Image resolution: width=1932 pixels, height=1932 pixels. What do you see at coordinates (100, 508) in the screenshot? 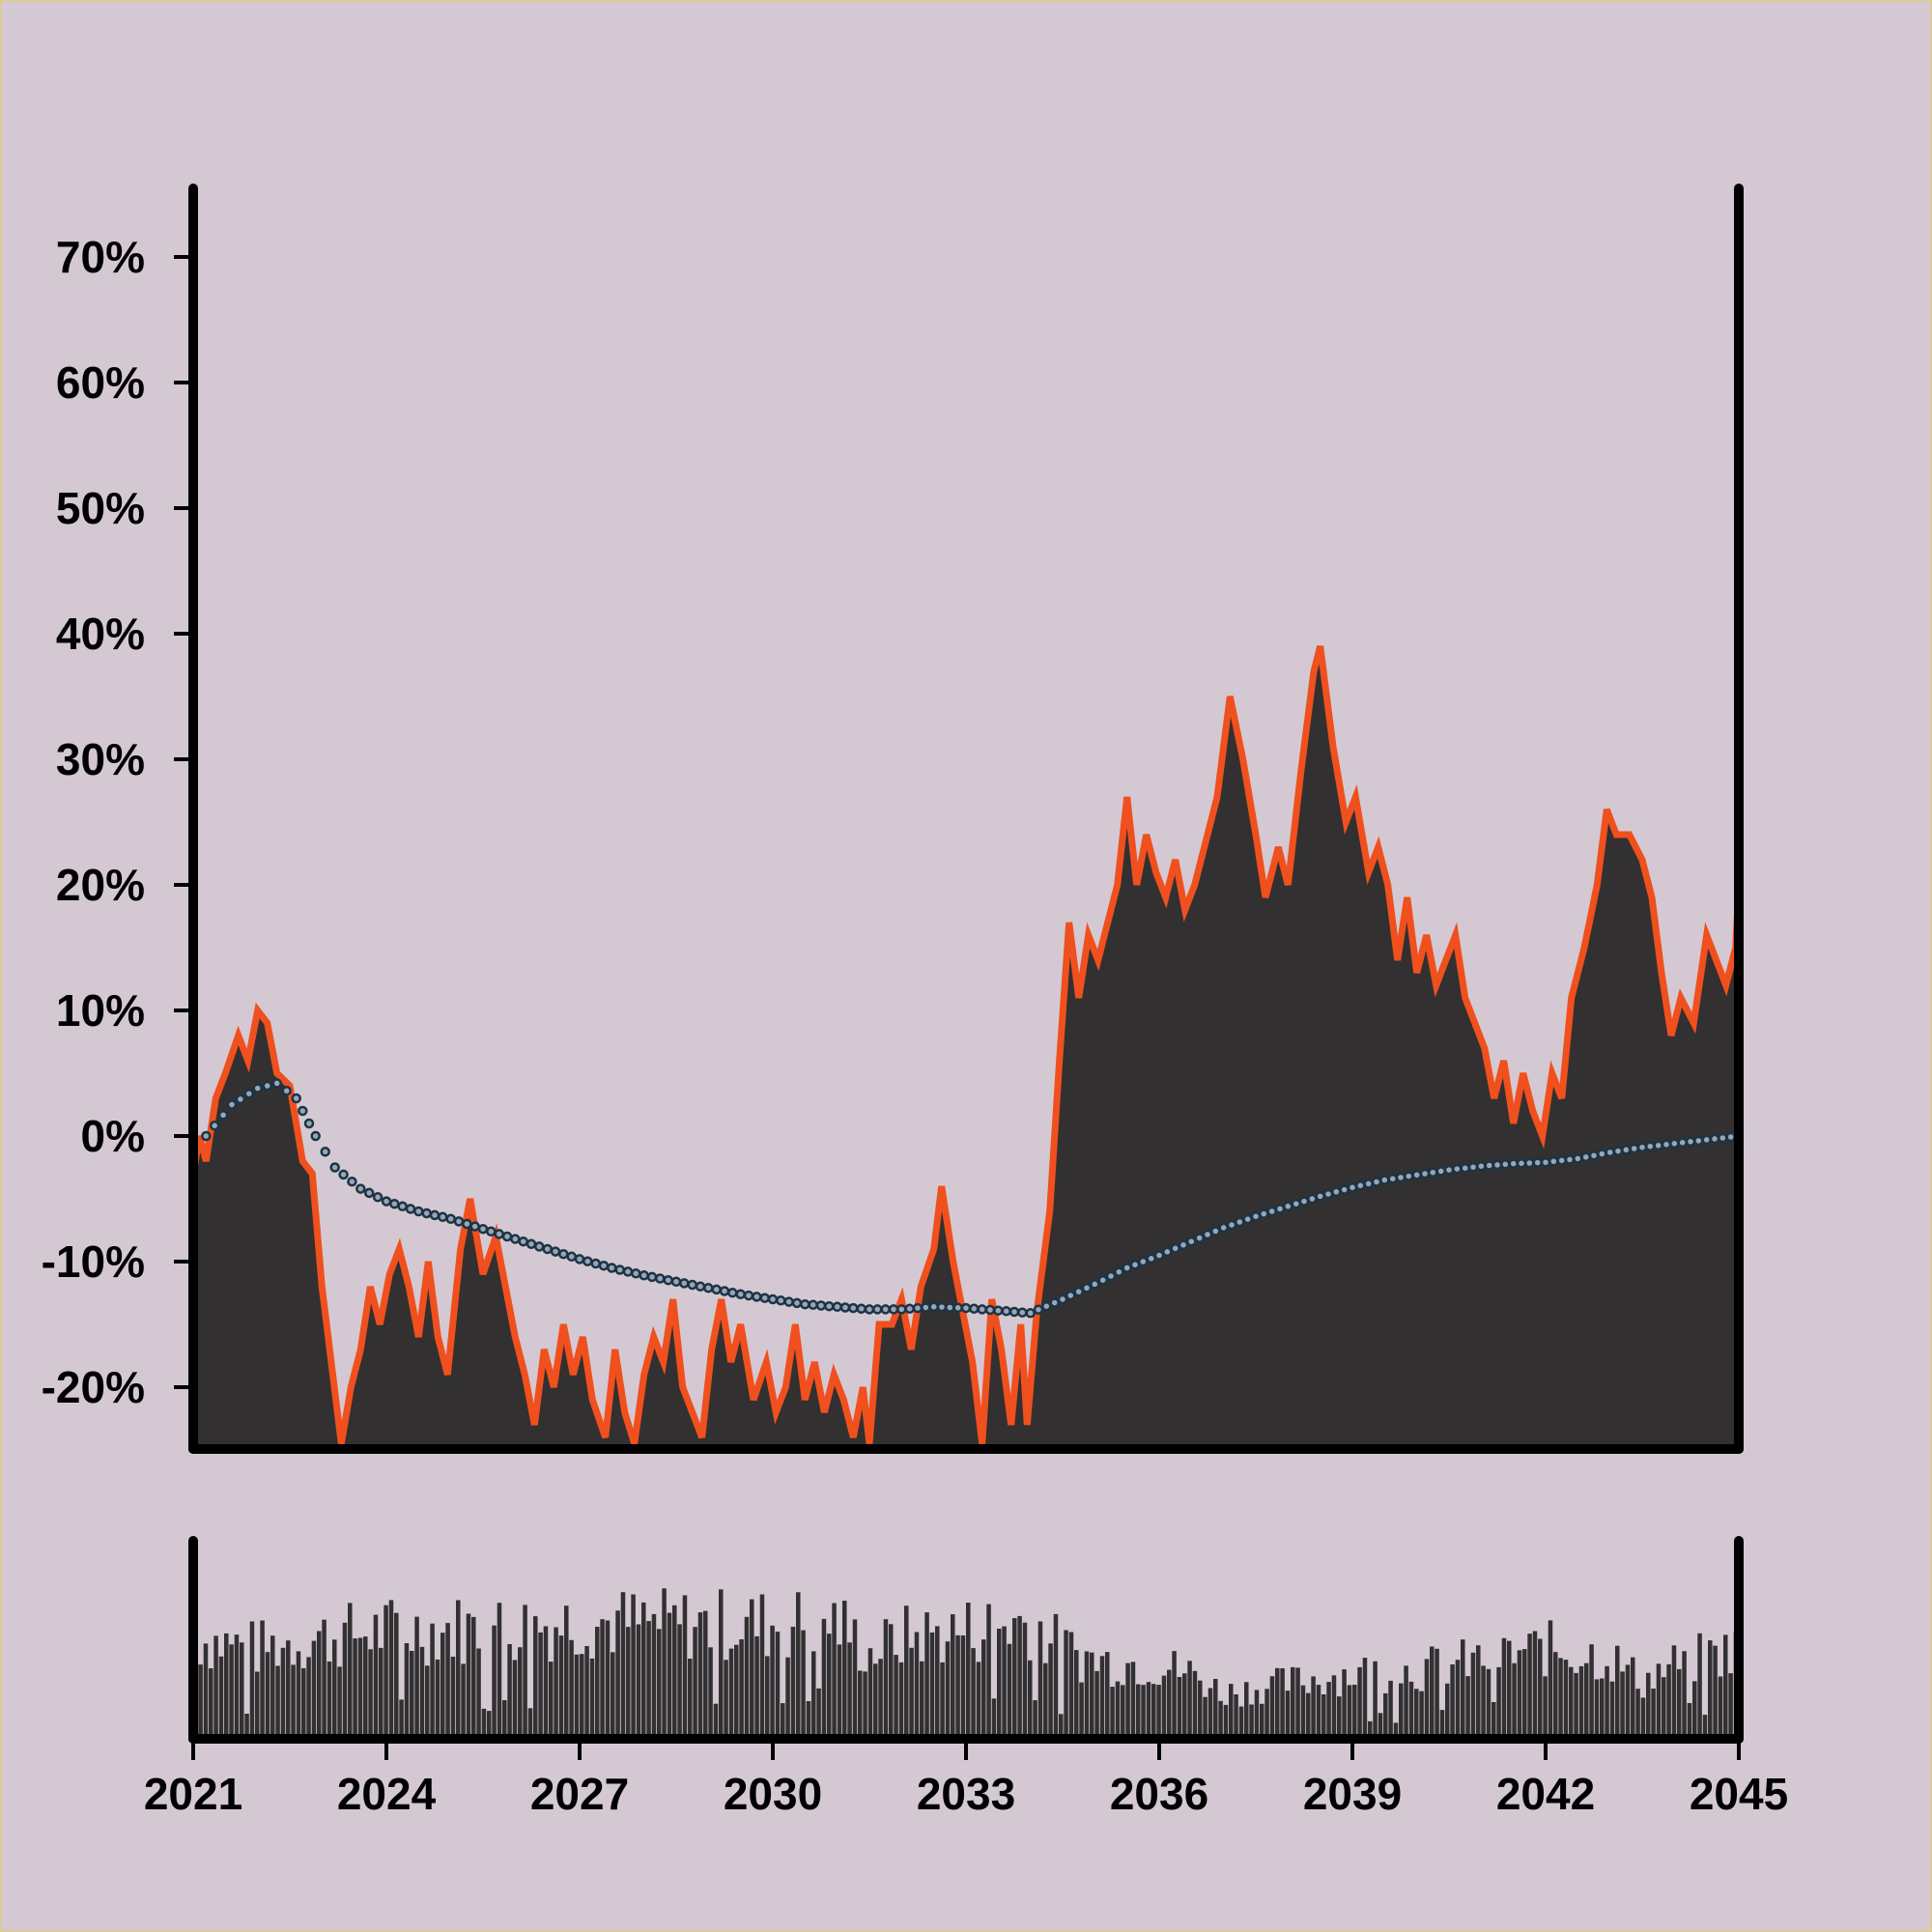
I see `y-tick-label: 50%` at bounding box center [100, 508].